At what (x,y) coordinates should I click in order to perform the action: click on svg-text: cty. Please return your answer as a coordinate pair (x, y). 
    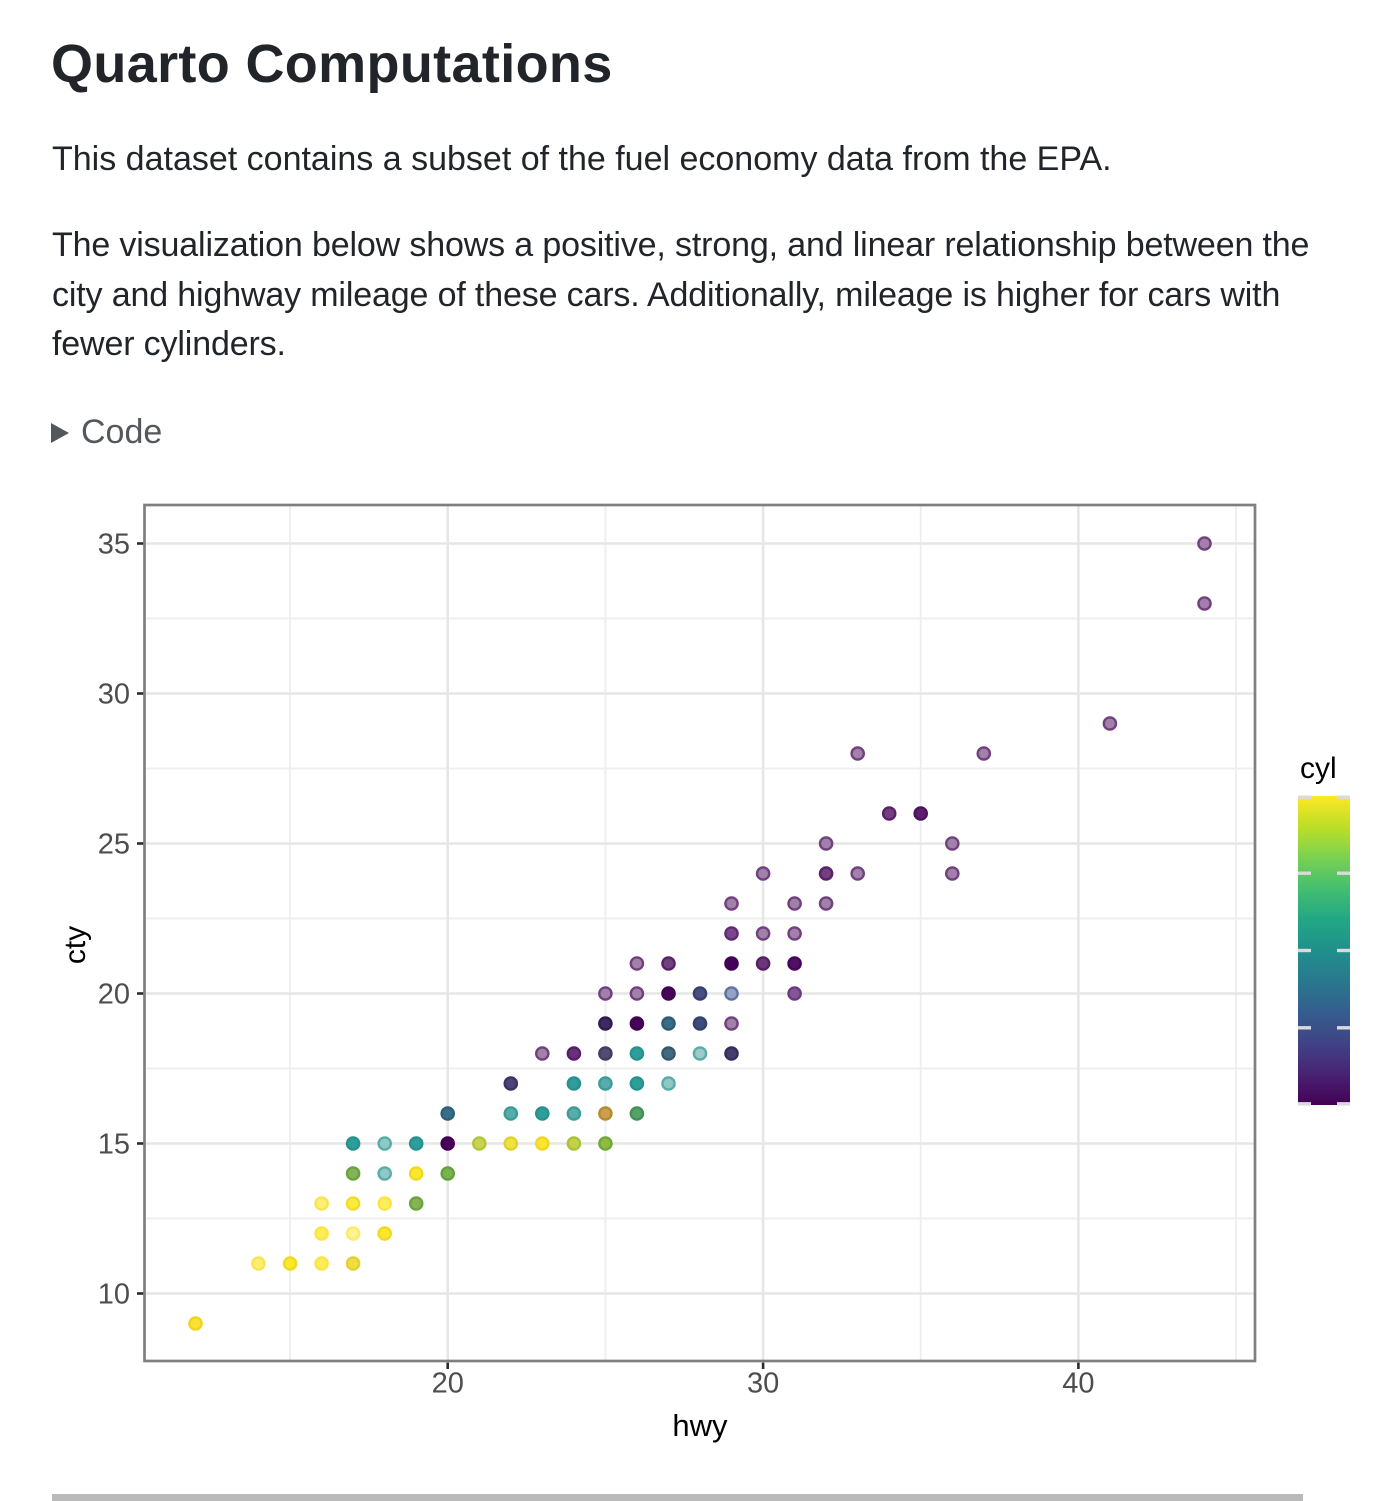
    Looking at the image, I should click on (75, 945).